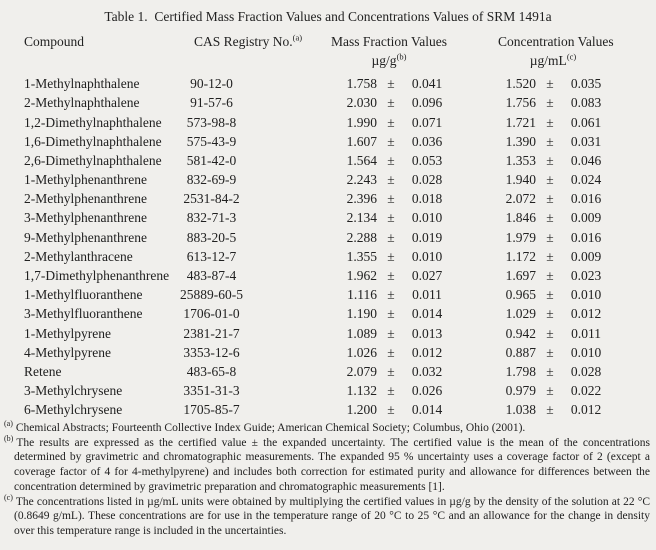 This screenshot has width=656, height=550. Describe the element at coordinates (85, 237) in the screenshot. I see `compound-cell: 9-Methylphenanthrene` at that location.